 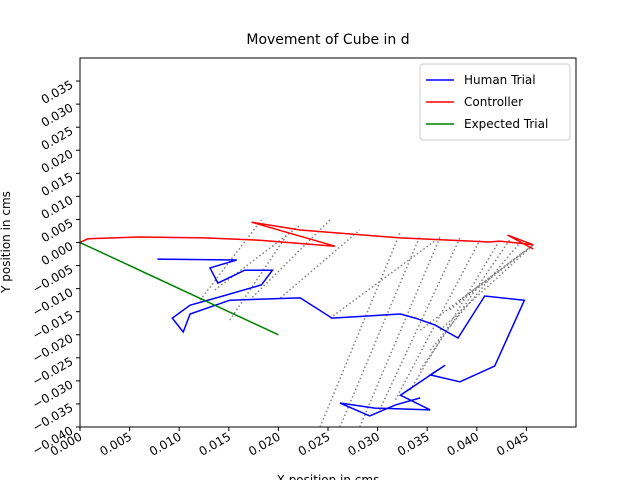 I want to click on x-tick-label: 0.035, so click(x=413, y=443).